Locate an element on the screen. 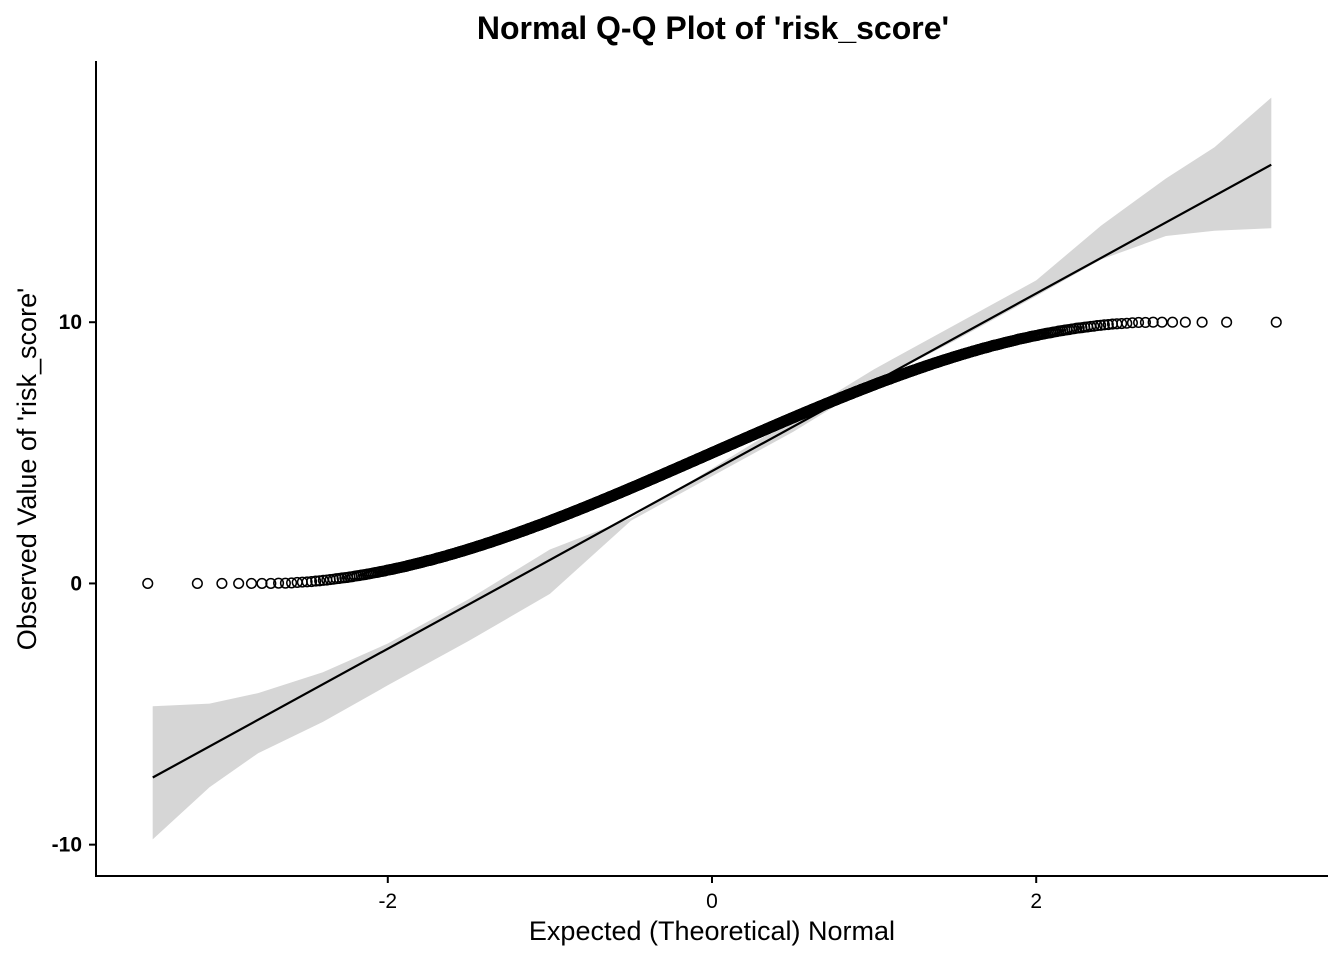 Image resolution: width=1344 pixels, height=960 pixels. y-tick-label: 0 is located at coordinates (76, 583).